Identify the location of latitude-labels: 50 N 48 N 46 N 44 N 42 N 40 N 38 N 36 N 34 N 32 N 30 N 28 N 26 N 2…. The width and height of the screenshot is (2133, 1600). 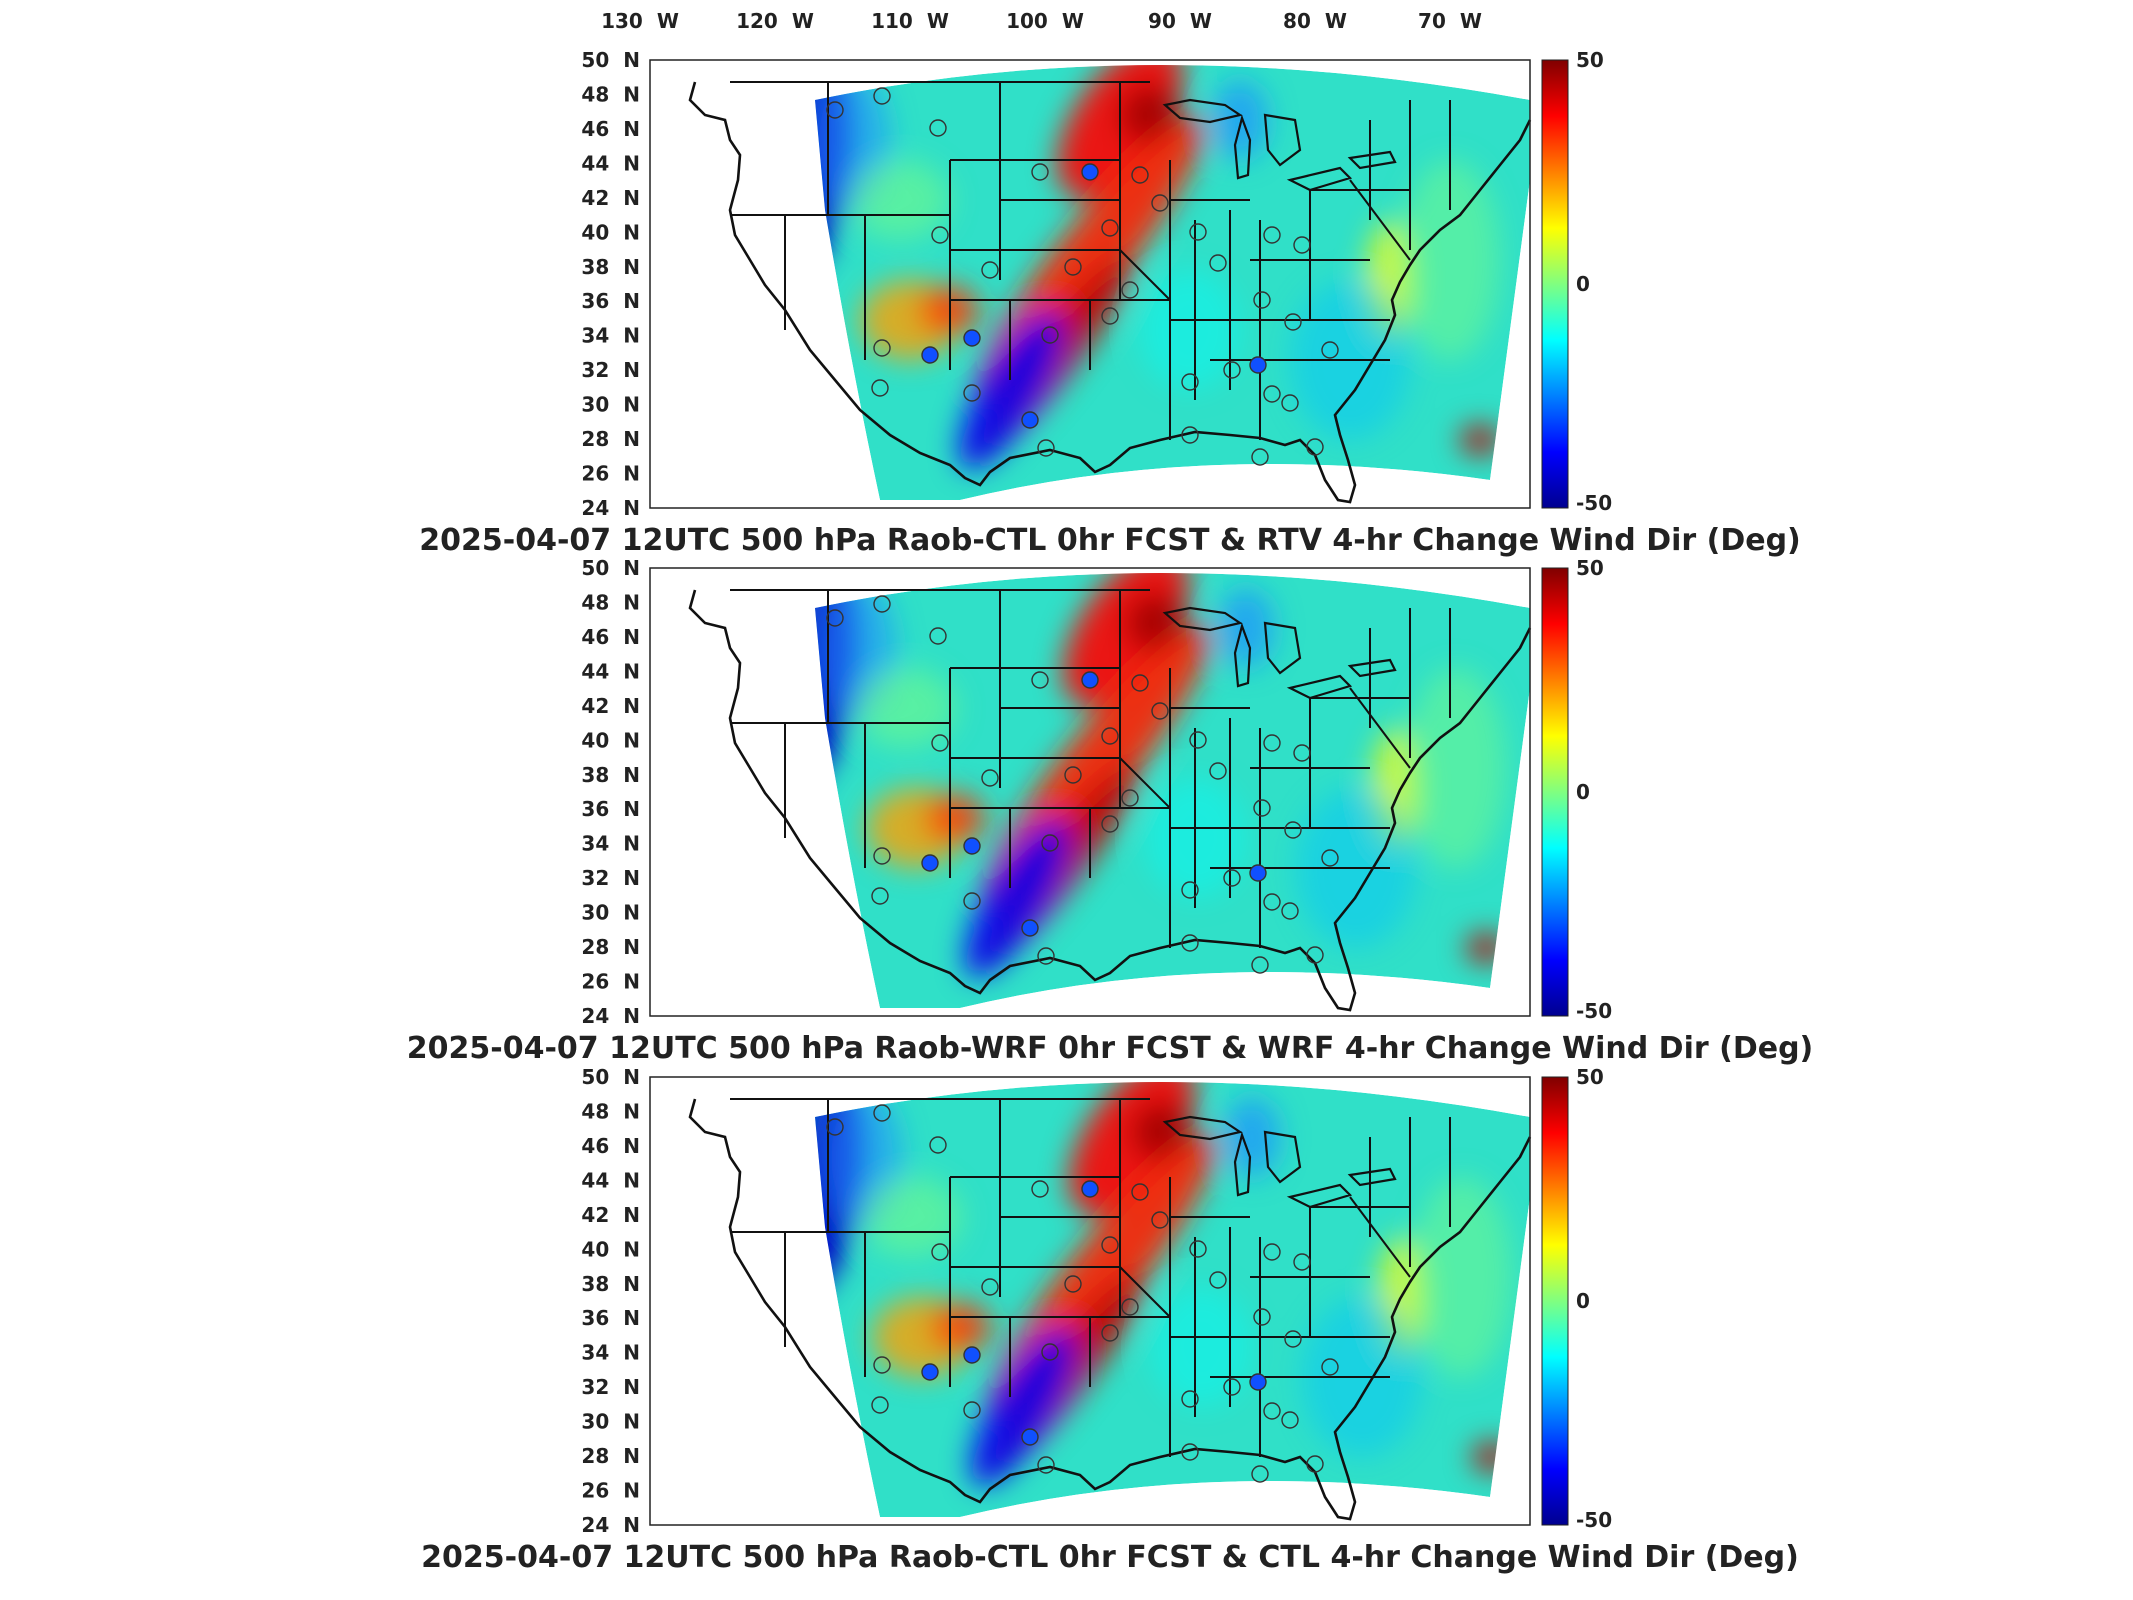
(610, 284).